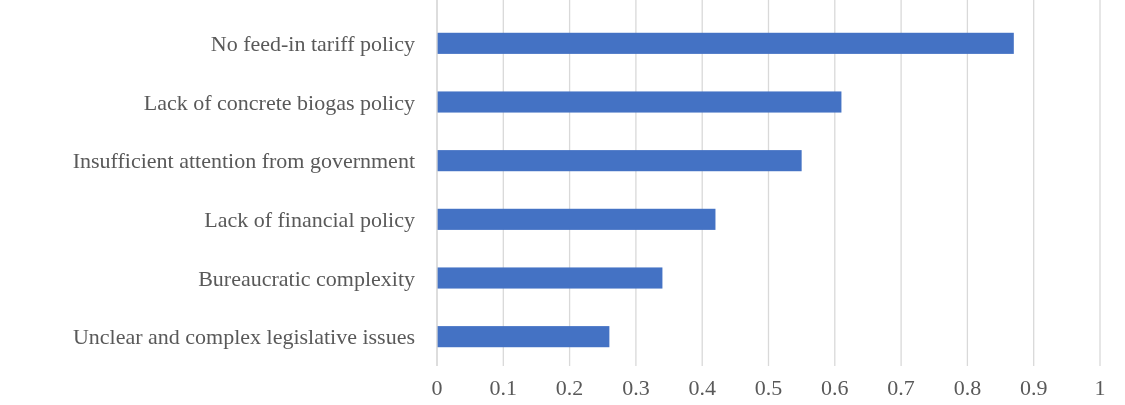 The height and width of the screenshot is (405, 1125). I want to click on x-tick-label: 0, so click(437, 387).